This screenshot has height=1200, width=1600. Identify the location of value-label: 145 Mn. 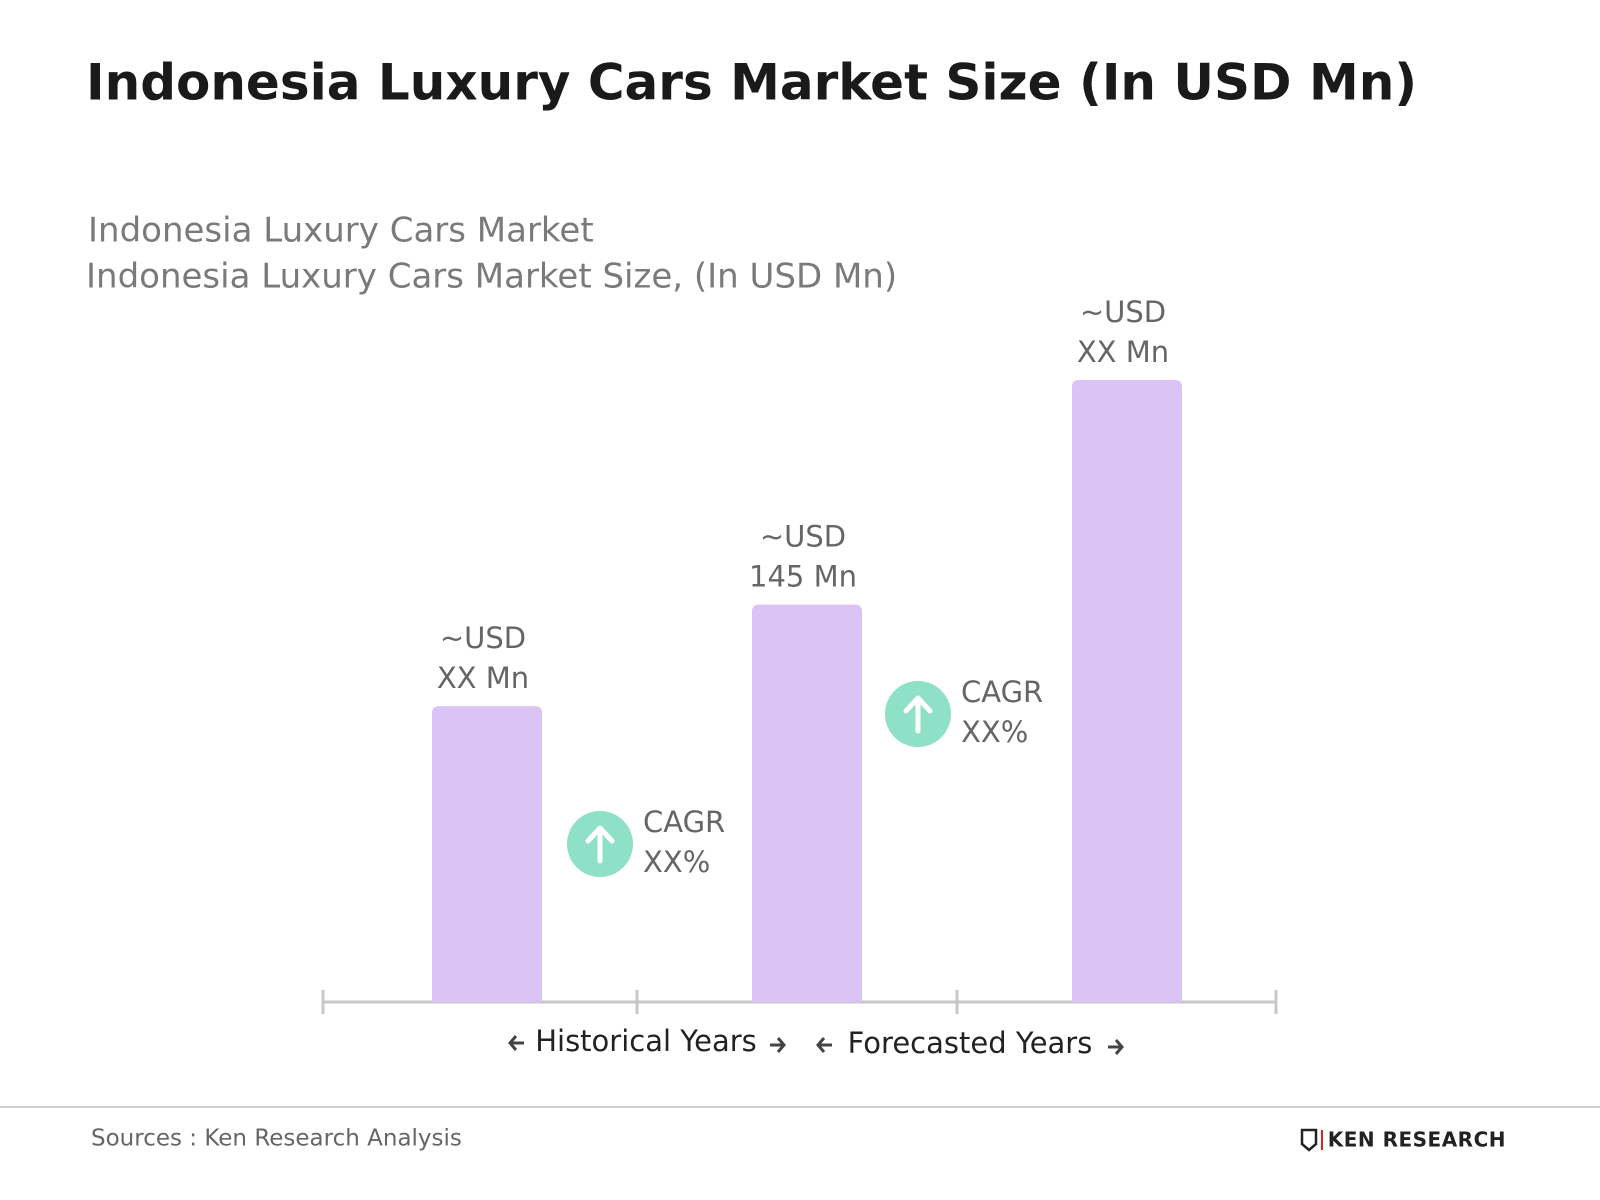
(803, 577).